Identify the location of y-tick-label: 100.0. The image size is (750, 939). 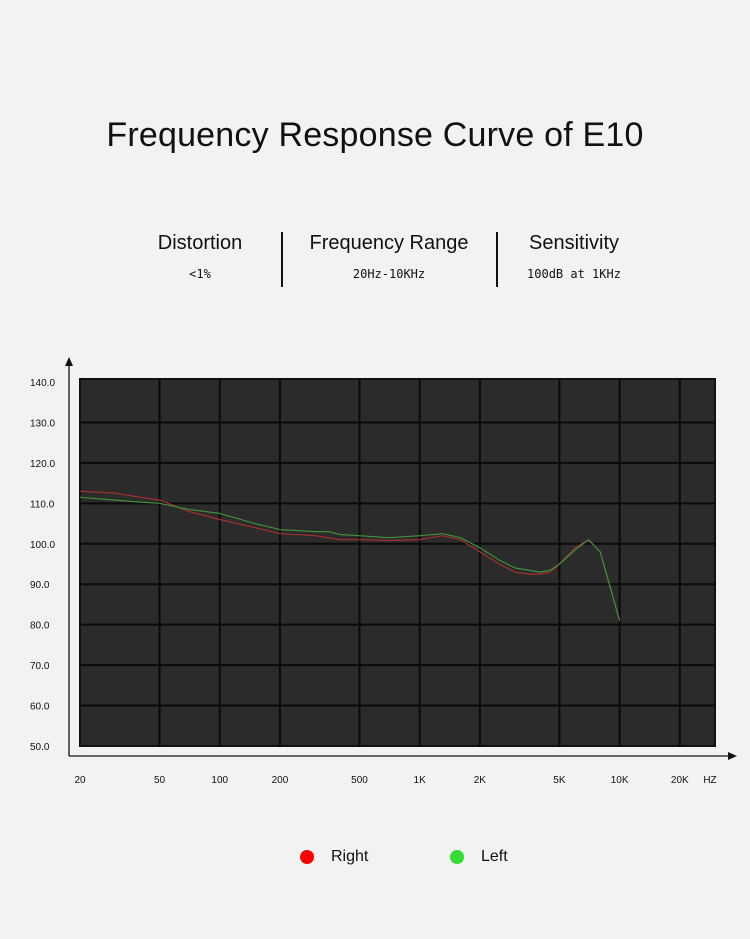
(42, 545).